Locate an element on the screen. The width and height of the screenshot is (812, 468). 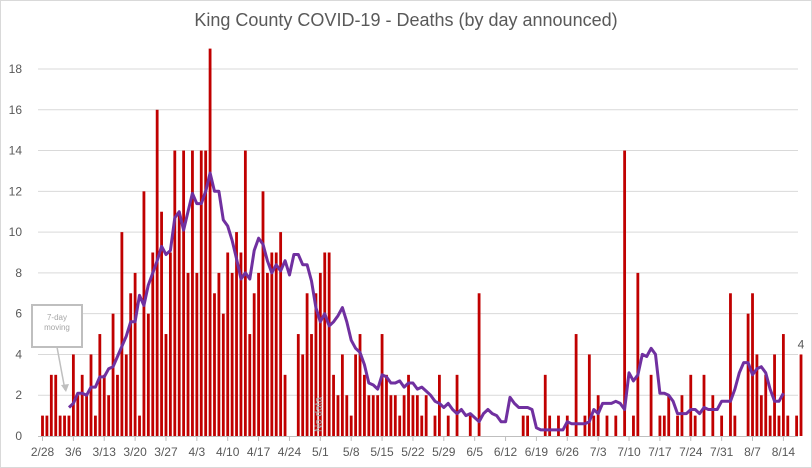
x-tick-label: 4/24 is located at coordinates (290, 452).